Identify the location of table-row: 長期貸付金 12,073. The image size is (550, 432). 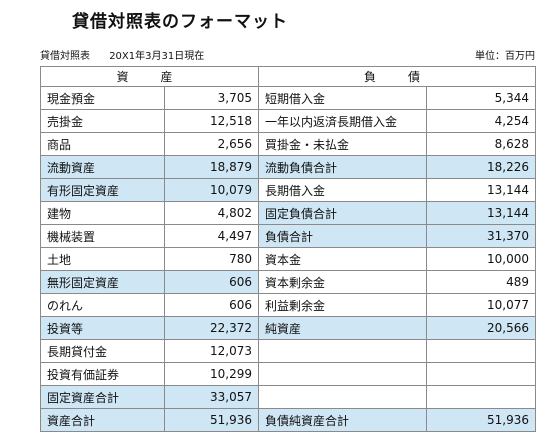
(288, 351).